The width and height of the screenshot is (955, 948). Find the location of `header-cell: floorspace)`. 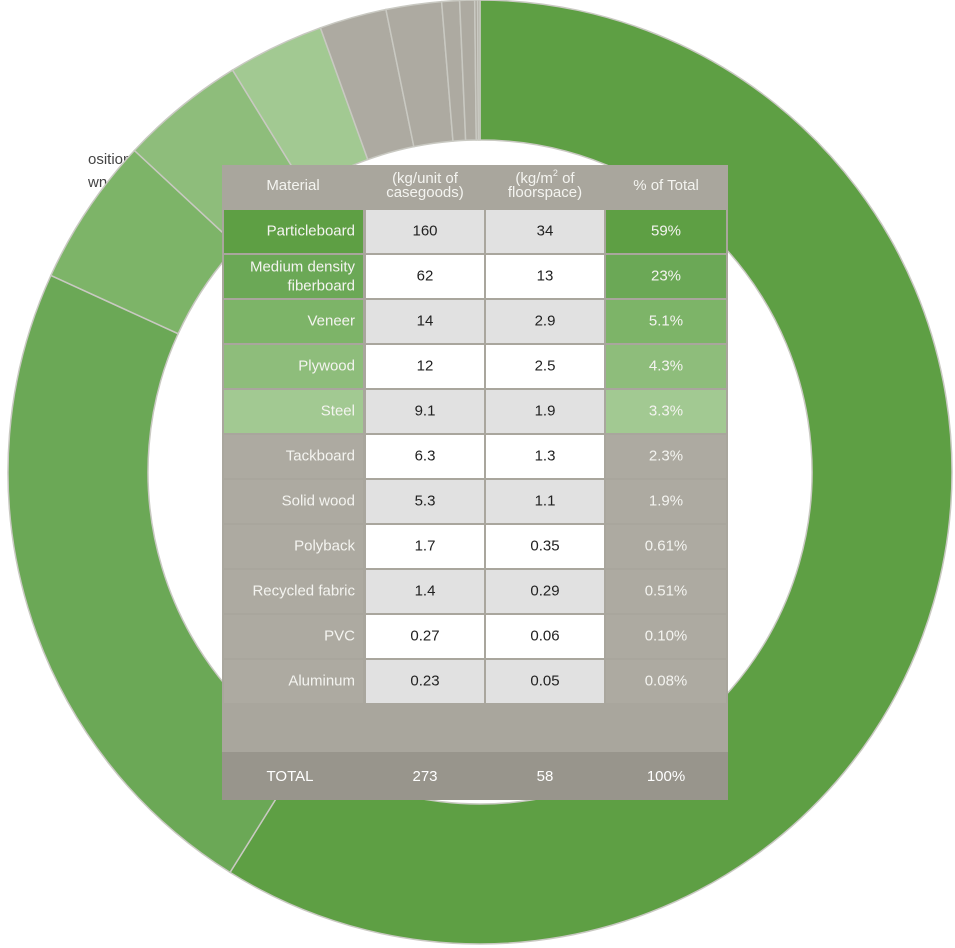

header-cell: floorspace) is located at coordinates (545, 192).